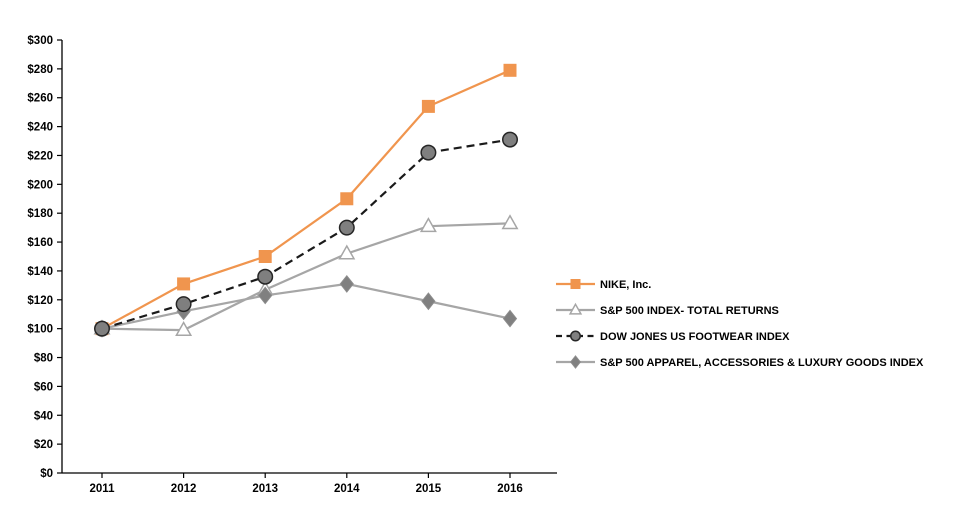 The height and width of the screenshot is (510, 960). Describe the element at coordinates (510, 489) in the screenshot. I see `x-tick-label: 2016` at that location.